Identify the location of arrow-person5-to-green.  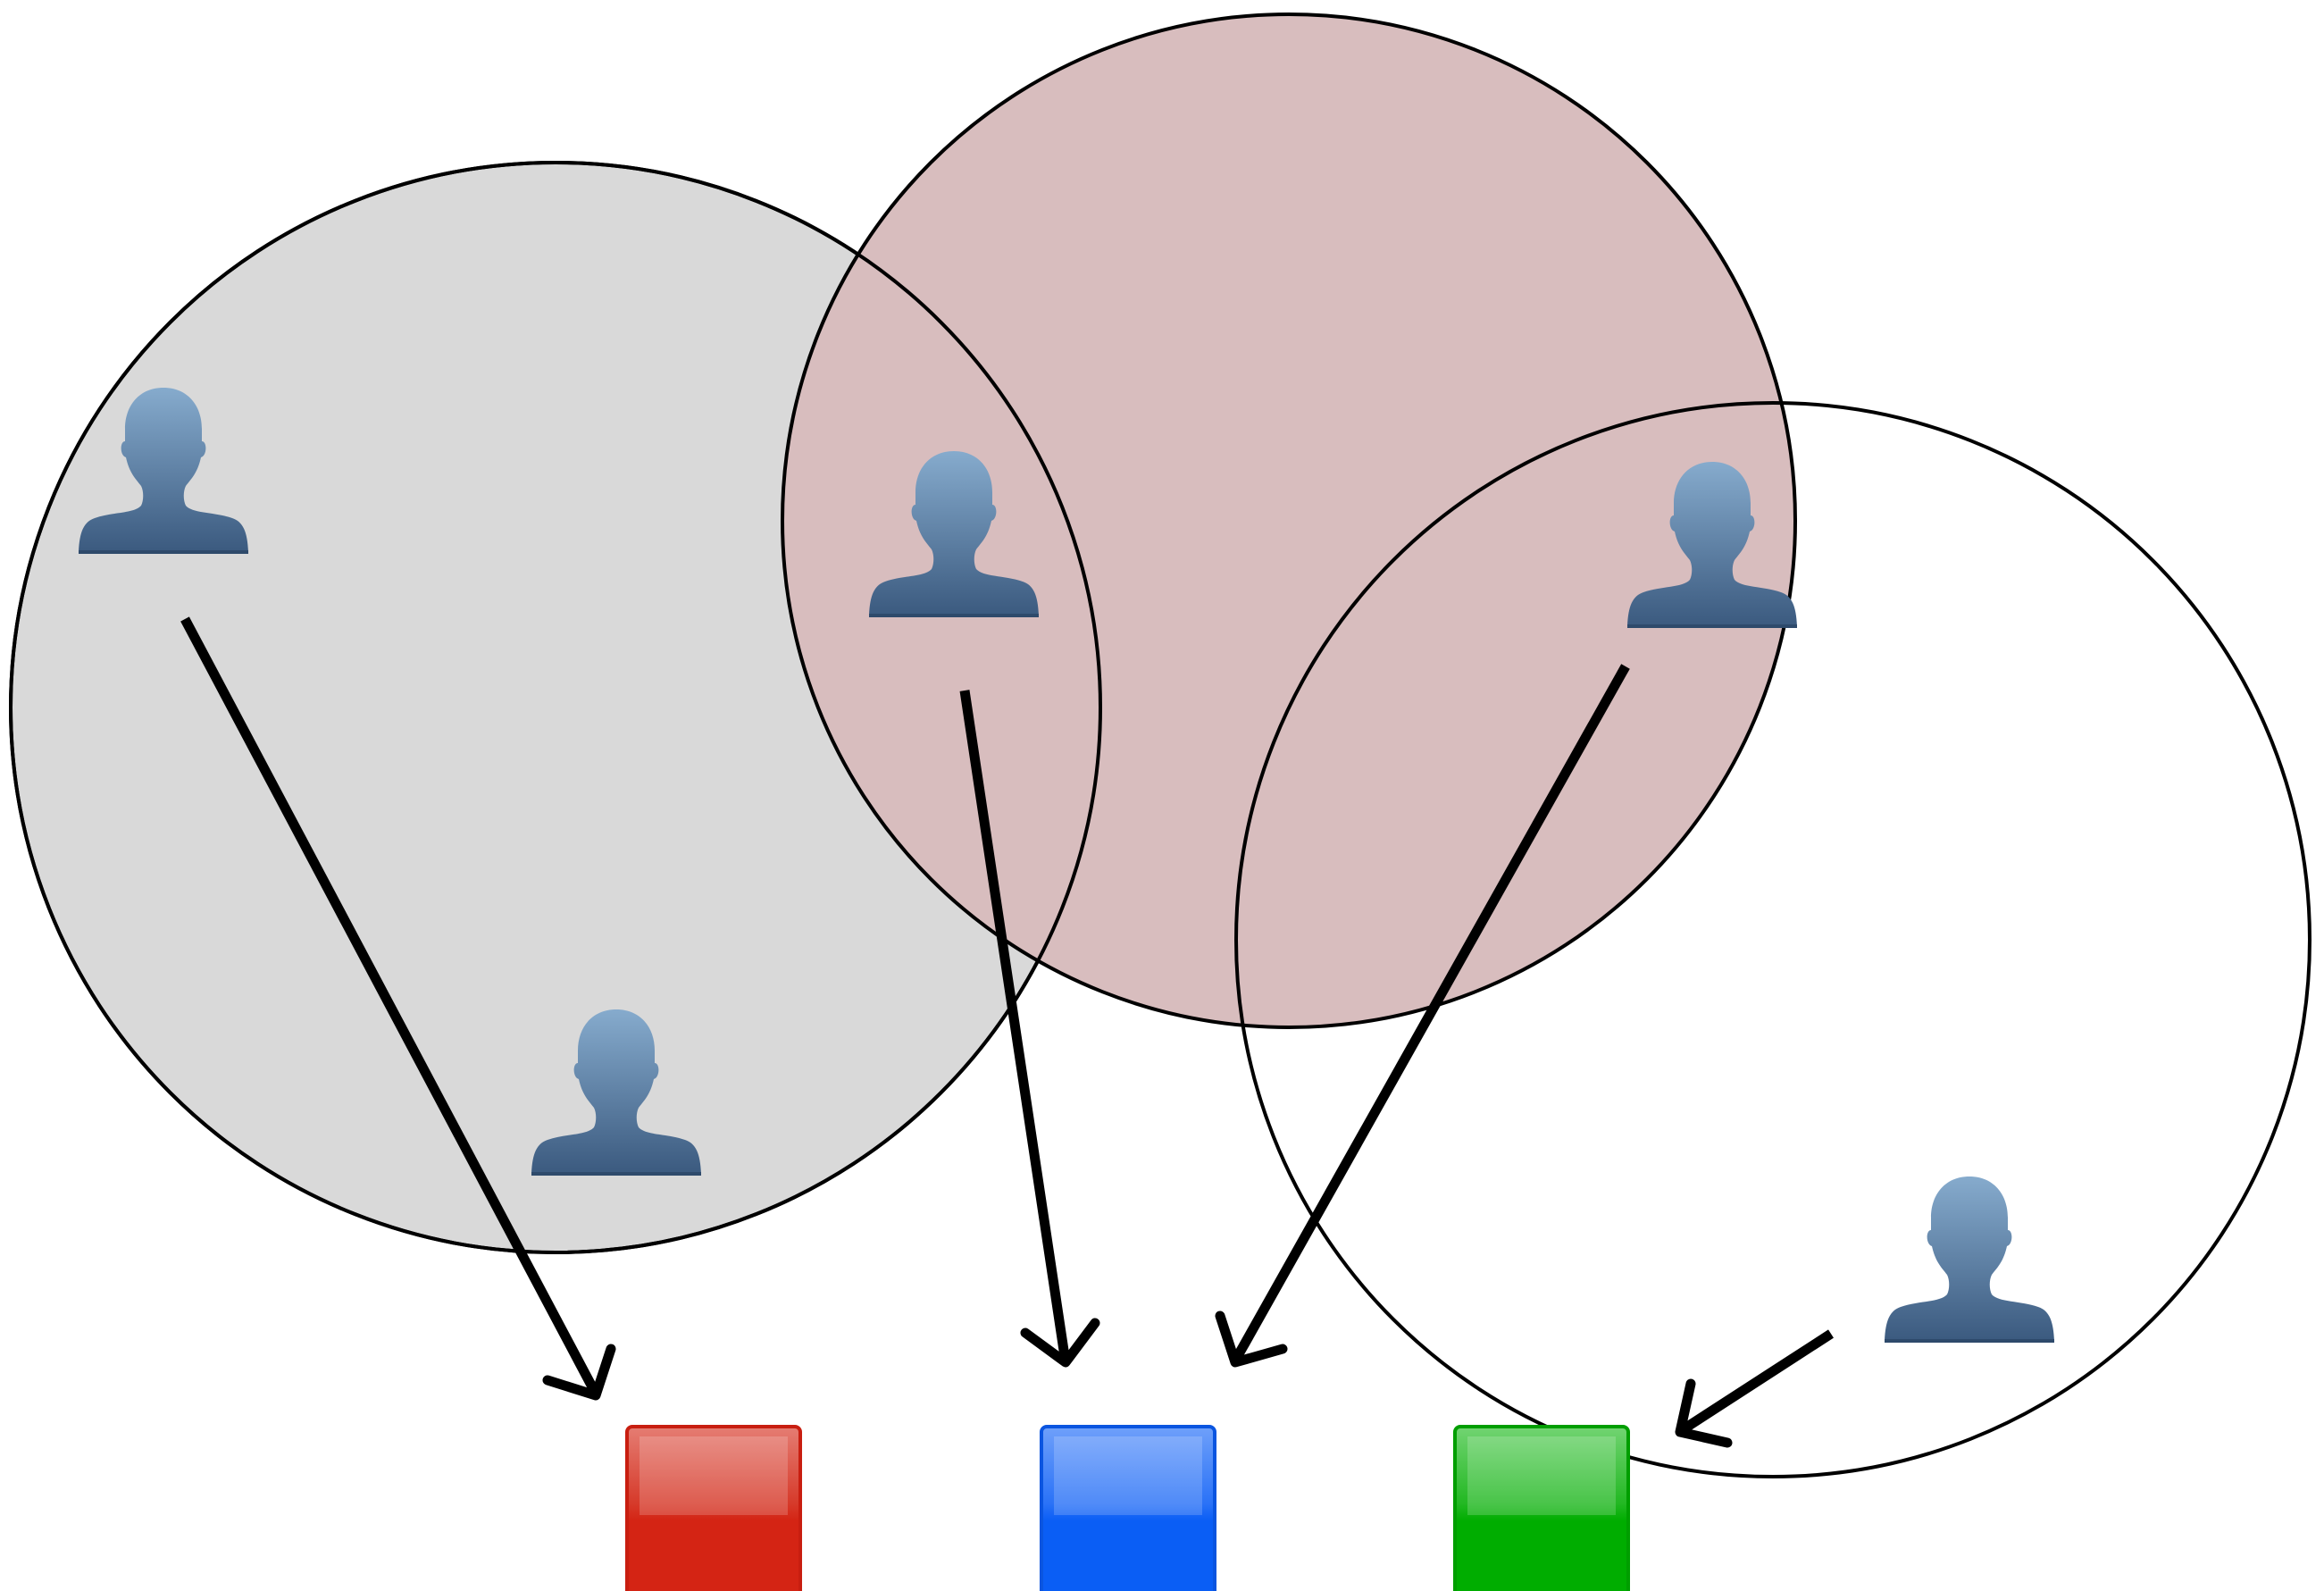
(1755, 1388).